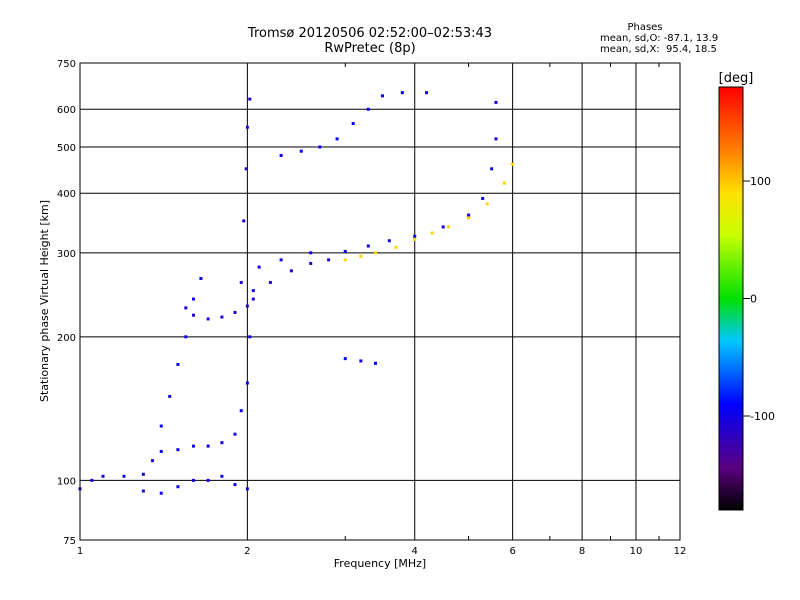  I want to click on colorbar-unit-label: [deg], so click(736, 78).